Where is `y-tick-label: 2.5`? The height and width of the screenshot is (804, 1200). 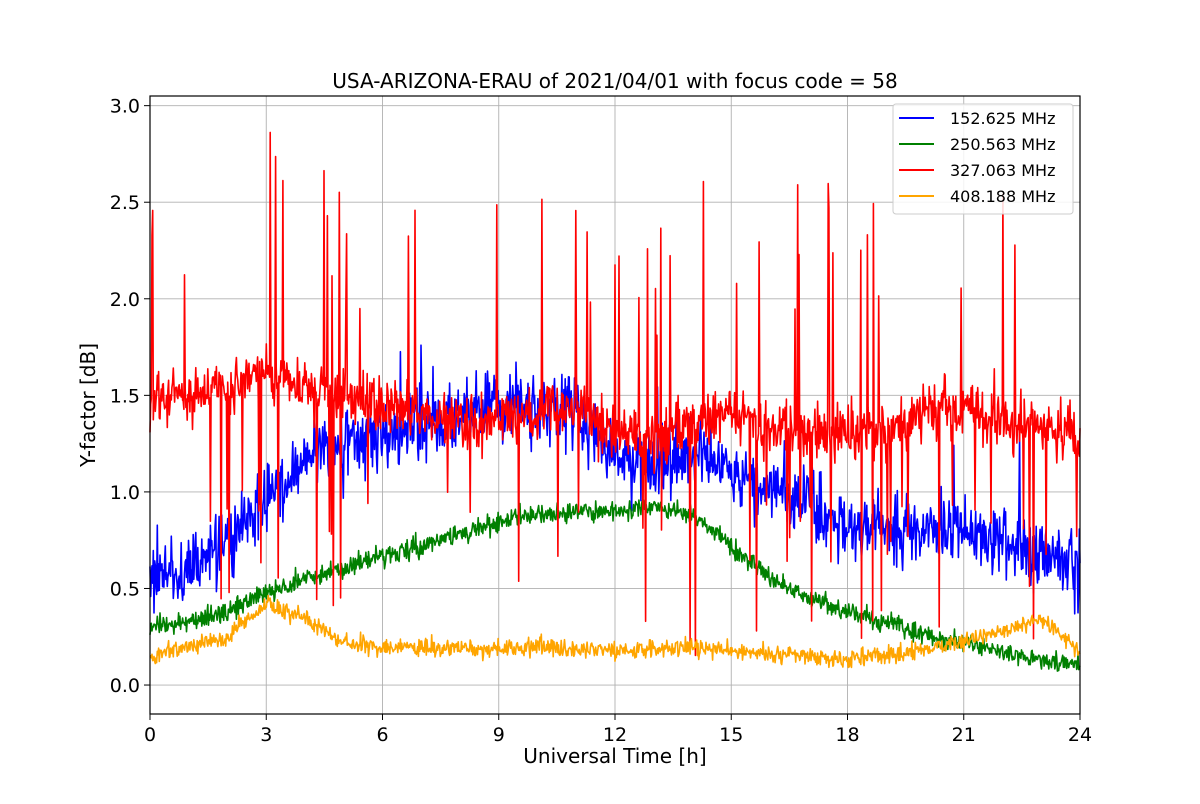
y-tick-label: 2.5 is located at coordinates (125, 203).